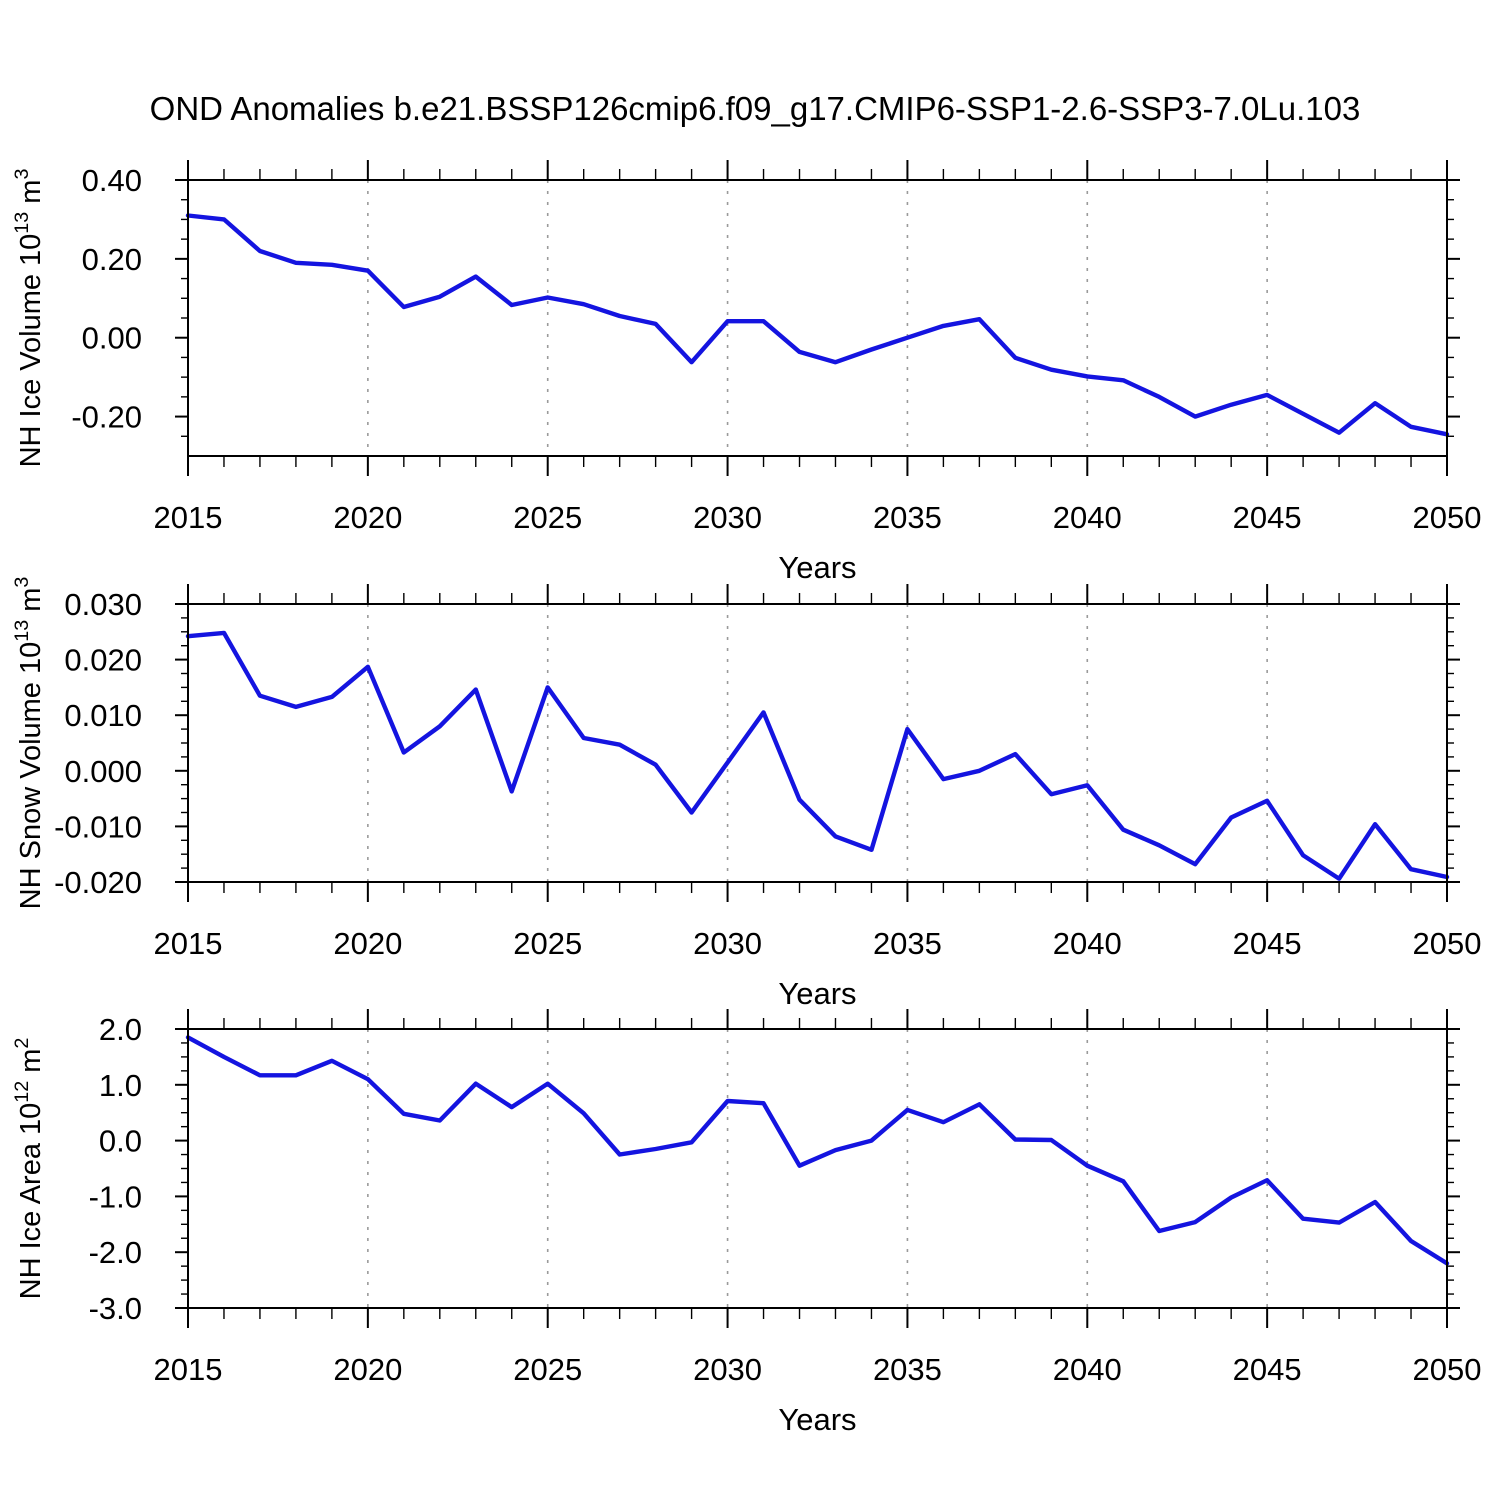 The width and height of the screenshot is (1500, 1500). Describe the element at coordinates (29, 1169) in the screenshot. I see `y-axis-label: NH Ice Area 1012​ m2​` at that location.